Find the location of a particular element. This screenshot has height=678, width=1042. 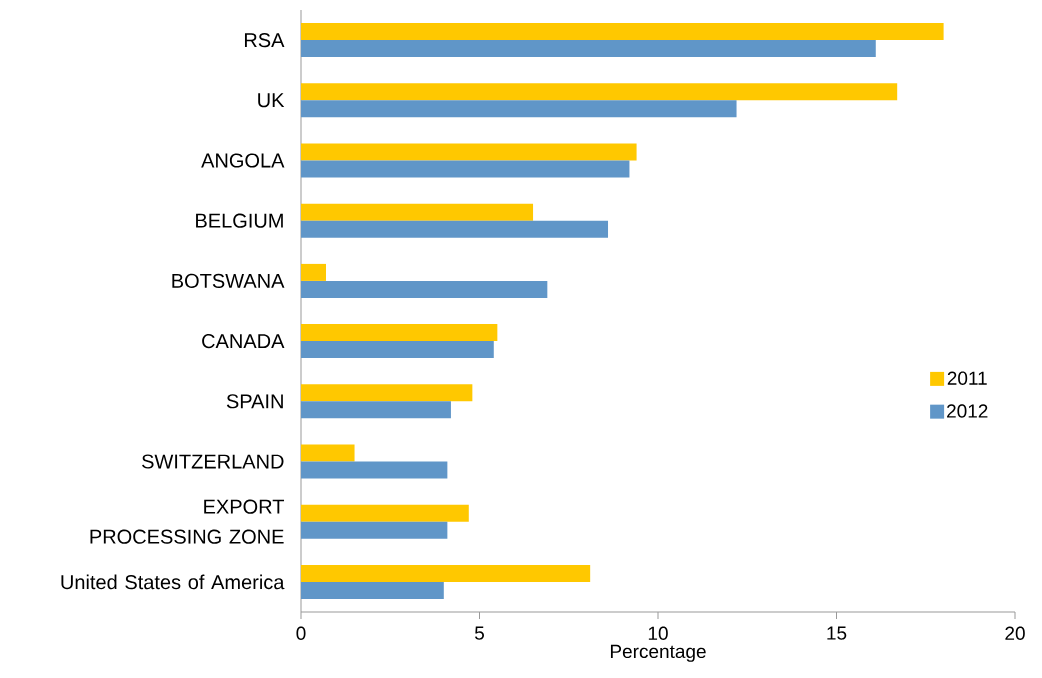

y-tick-label: BELGIUM is located at coordinates (239, 220).